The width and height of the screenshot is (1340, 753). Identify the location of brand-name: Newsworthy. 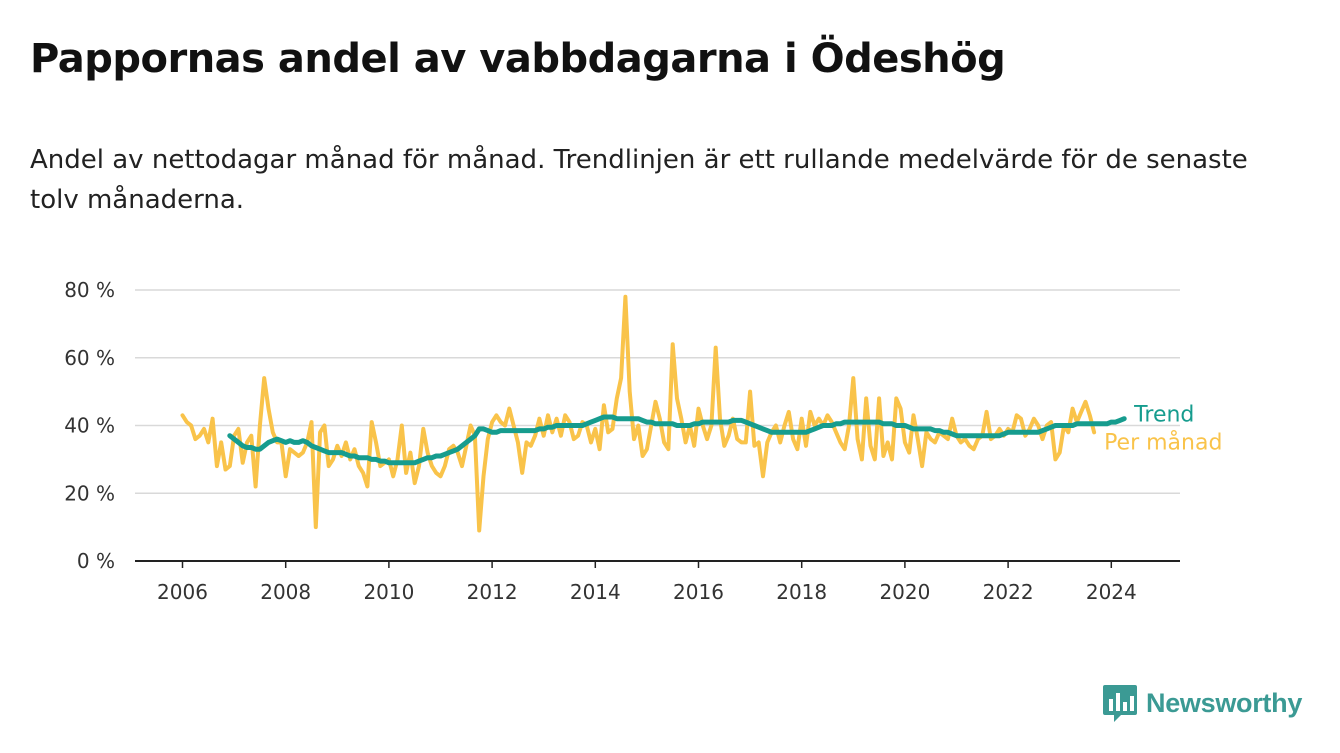
(1224, 702).